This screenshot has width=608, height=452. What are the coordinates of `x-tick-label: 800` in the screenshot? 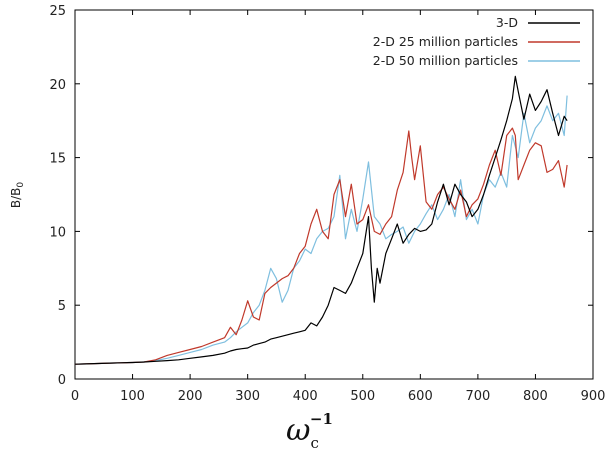 It's located at (535, 396).